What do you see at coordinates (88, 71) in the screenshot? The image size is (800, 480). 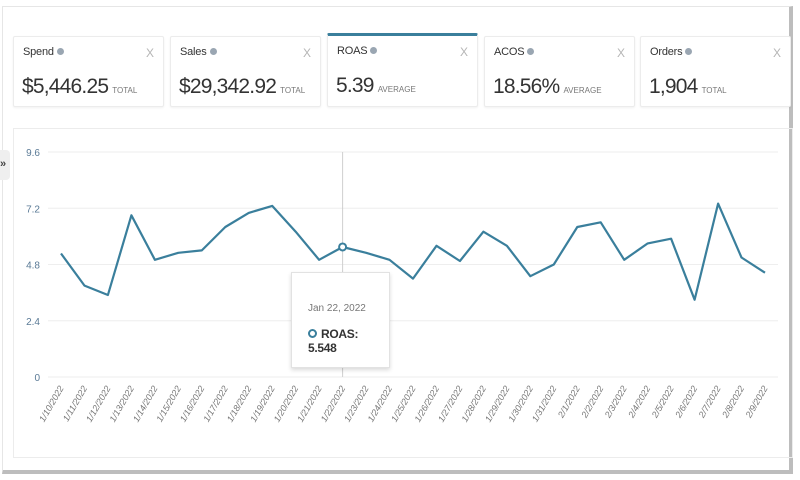 I see `metric-card-spend: Spend X $5,446.25 TOTAL` at bounding box center [88, 71].